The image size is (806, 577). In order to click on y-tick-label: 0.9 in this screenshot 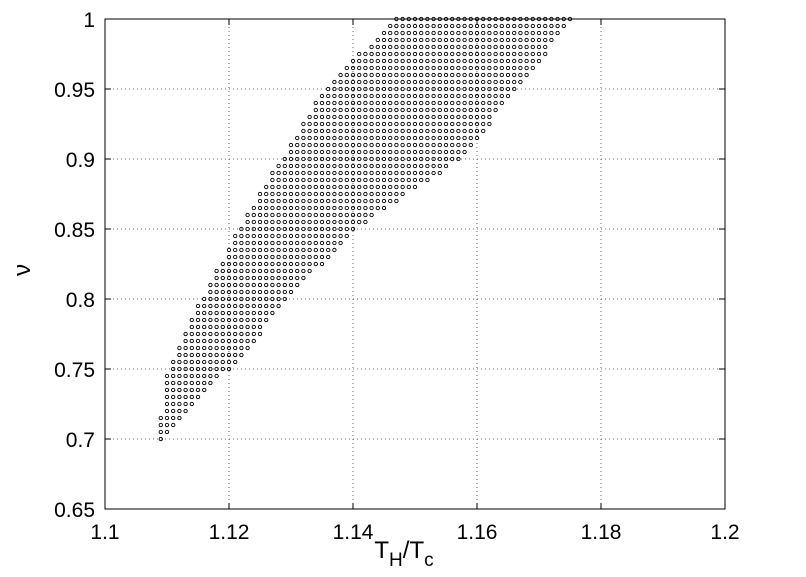, I will do `click(80, 160)`.